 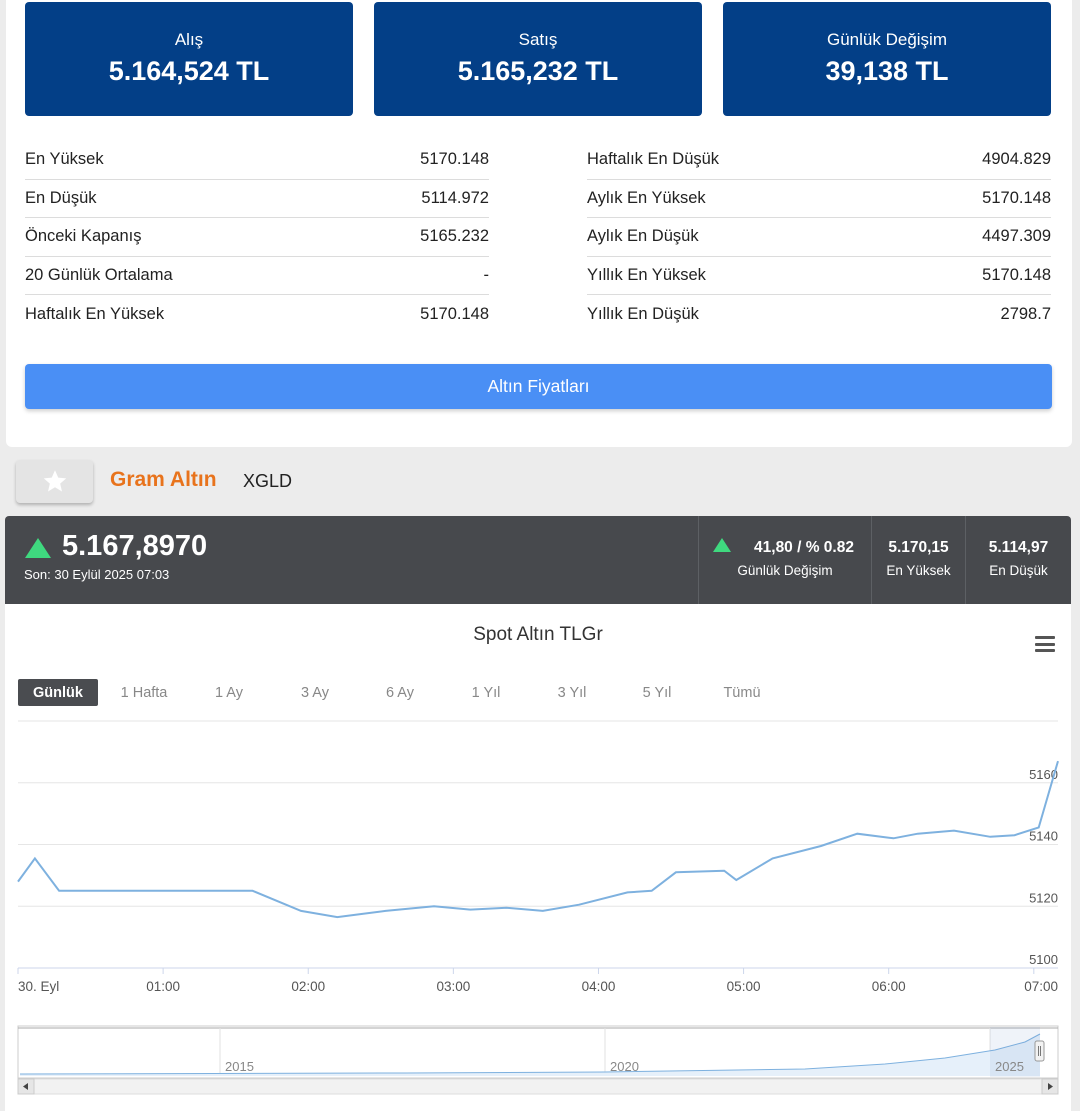 I want to click on price-series-line, so click(x=538, y=839).